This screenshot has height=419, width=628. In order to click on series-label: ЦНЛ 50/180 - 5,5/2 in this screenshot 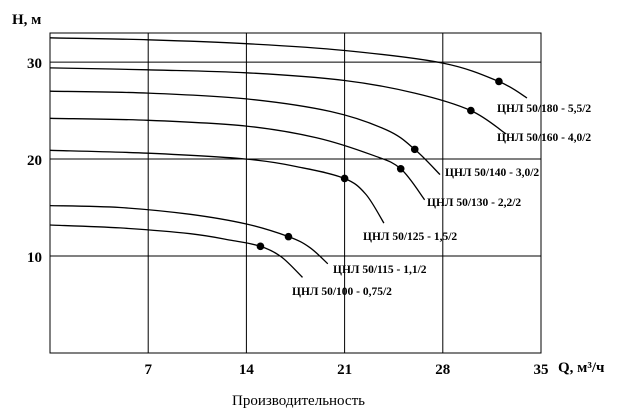, I will do `click(544, 109)`.